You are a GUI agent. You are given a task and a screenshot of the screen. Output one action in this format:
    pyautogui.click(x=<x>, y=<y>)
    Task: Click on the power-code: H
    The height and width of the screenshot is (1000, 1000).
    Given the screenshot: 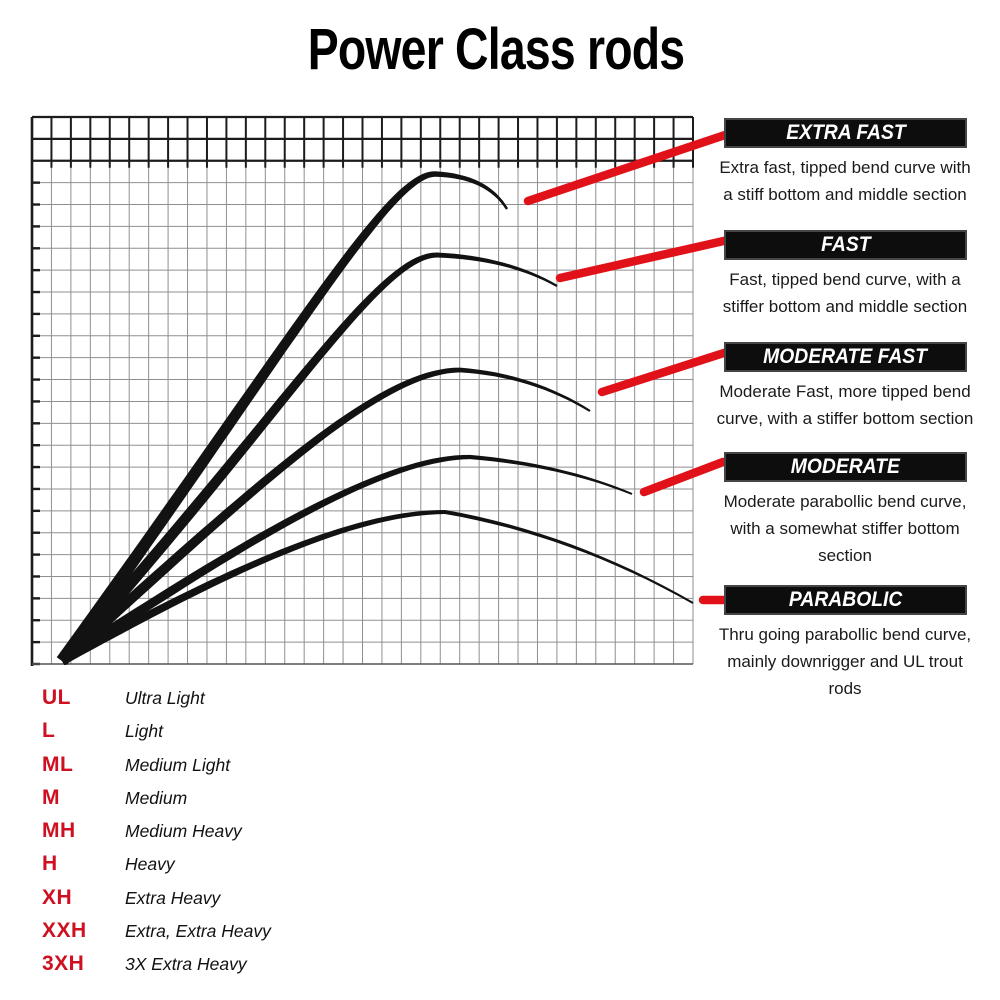 What is the action you would take?
    pyautogui.click(x=50, y=864)
    